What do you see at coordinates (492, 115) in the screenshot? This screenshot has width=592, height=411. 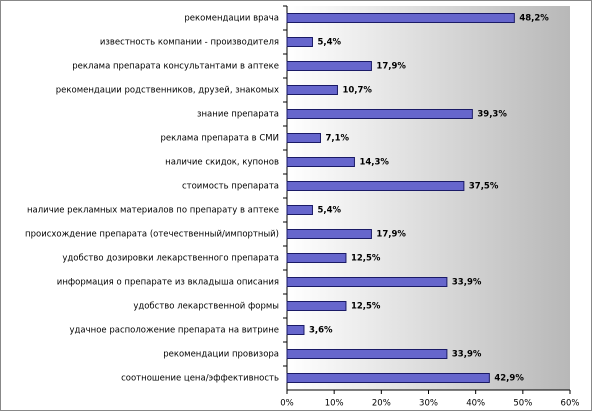 I see `value-label: 39,3%` at bounding box center [492, 115].